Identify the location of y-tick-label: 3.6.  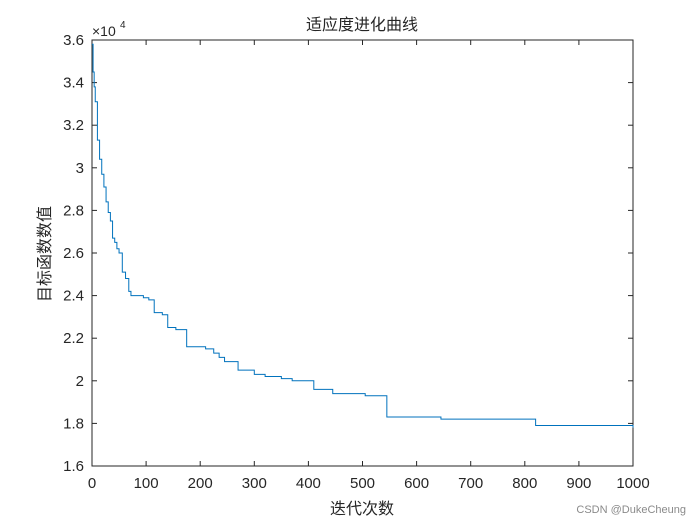
(73, 40).